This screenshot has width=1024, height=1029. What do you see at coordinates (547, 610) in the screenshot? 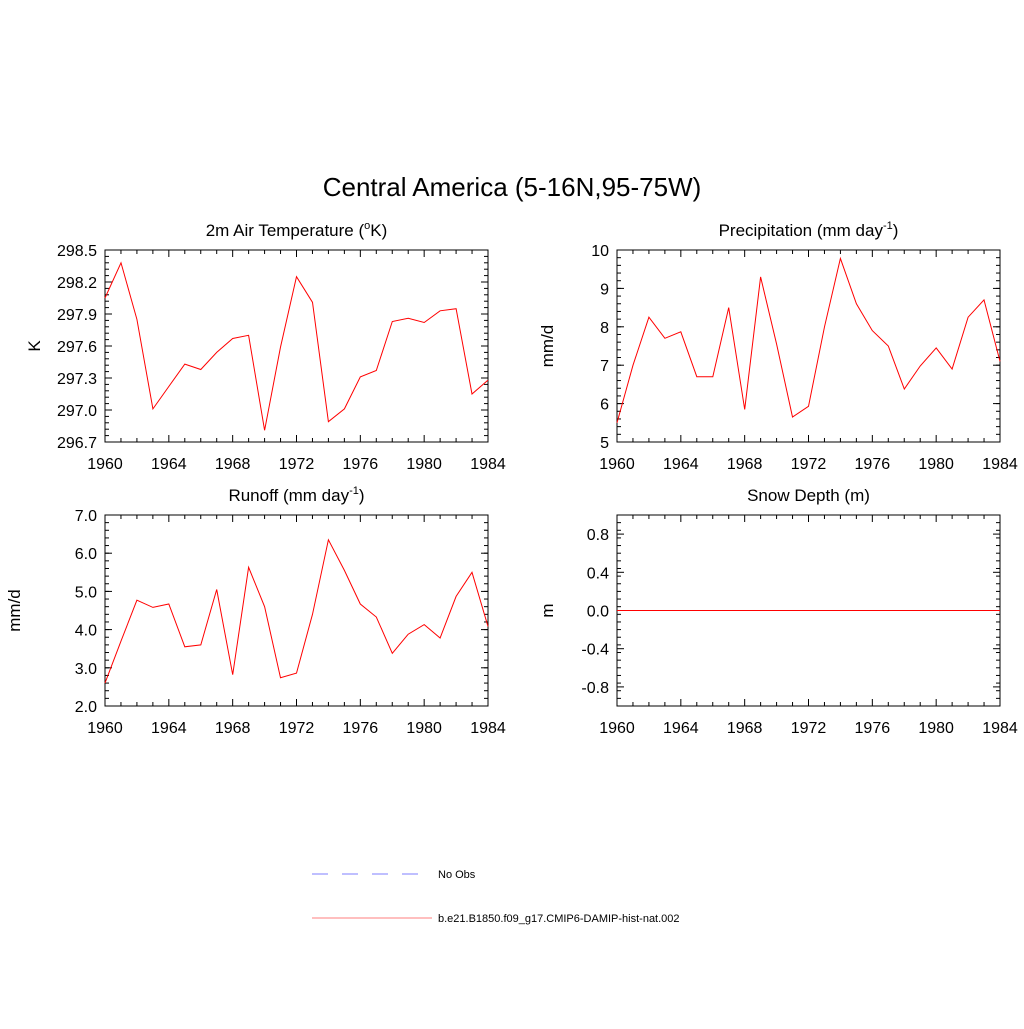
I see `snow-depth-ylabel: m` at bounding box center [547, 610].